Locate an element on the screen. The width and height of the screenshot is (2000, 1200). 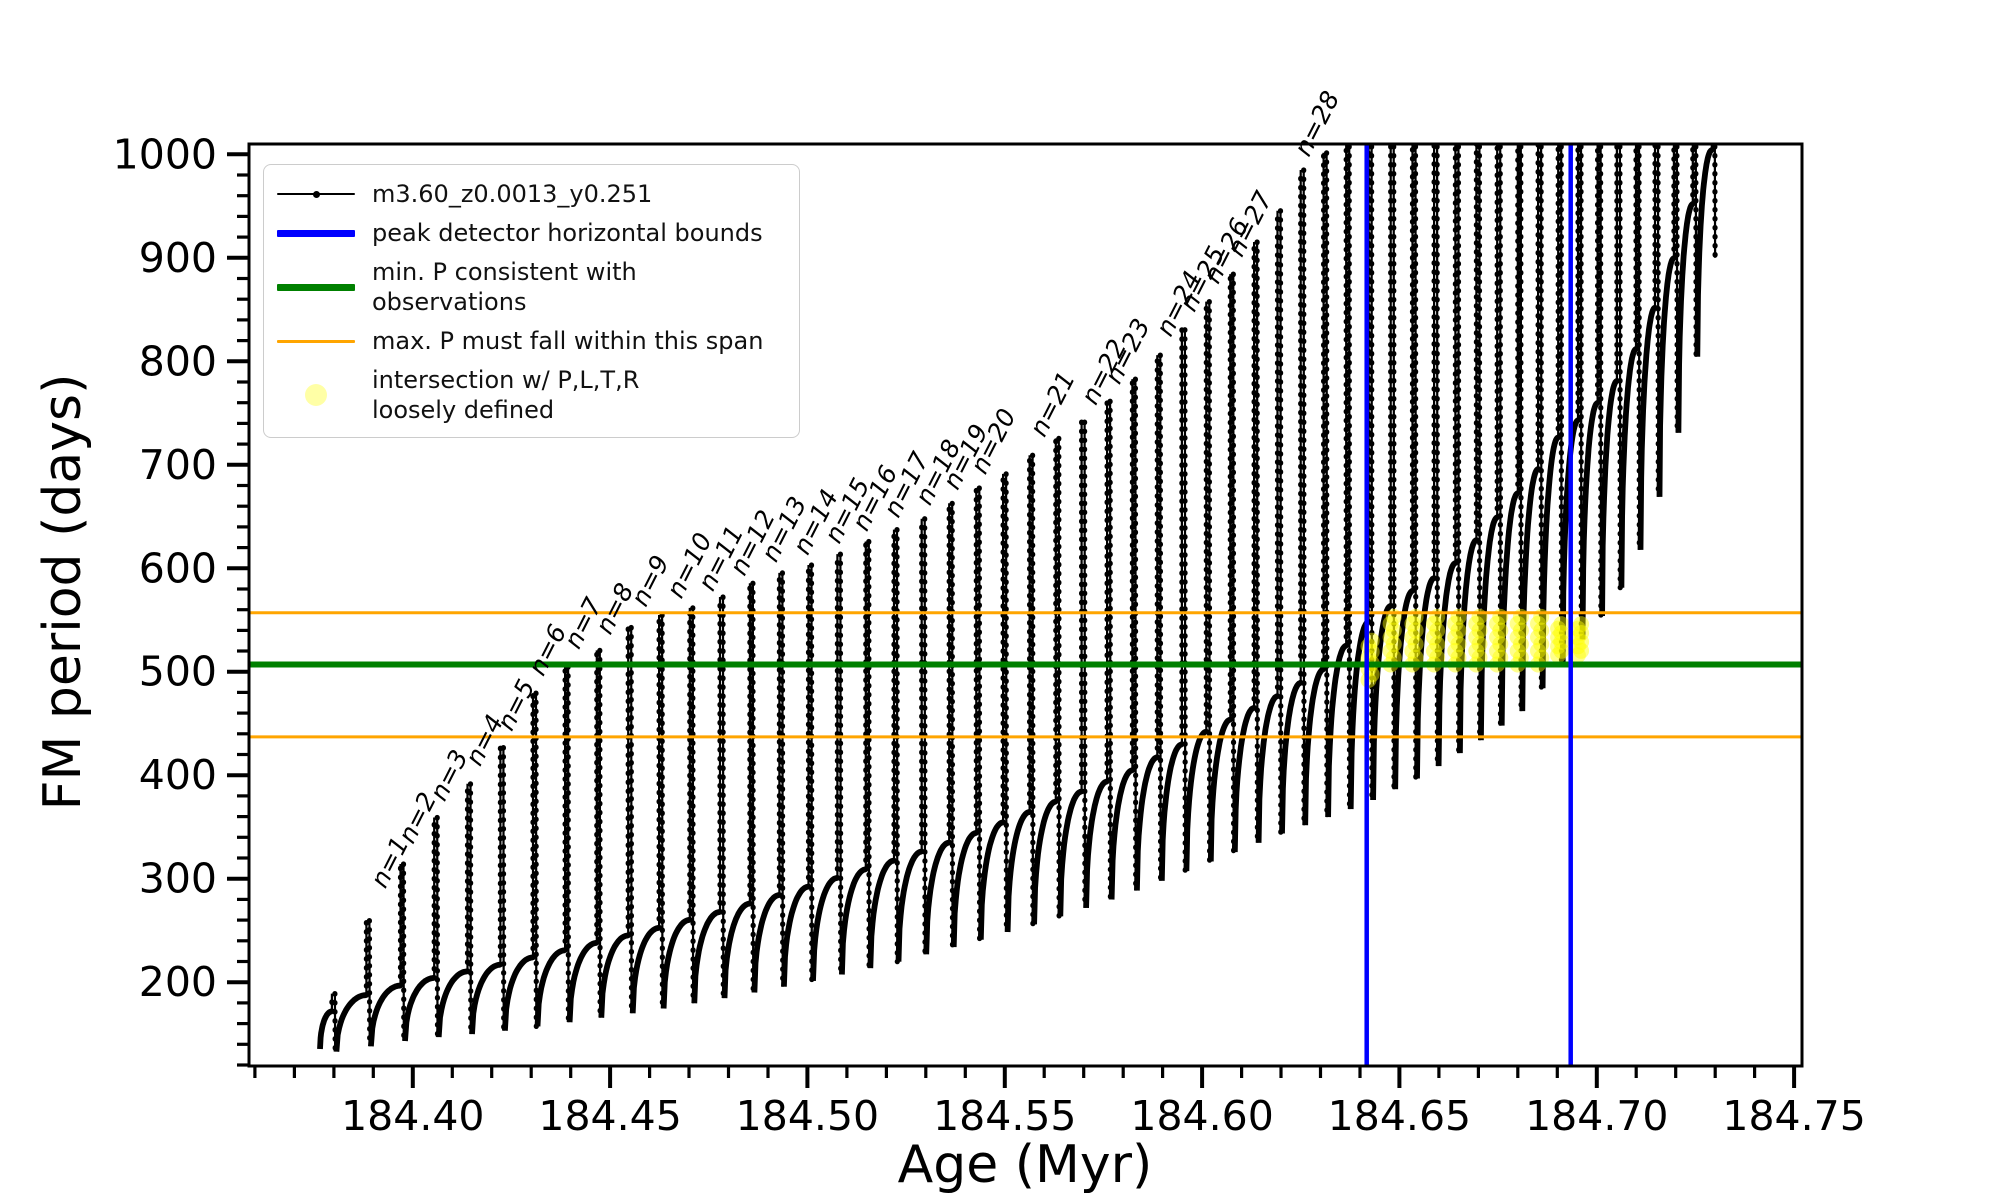
legend-item-peak-bounds: peak detector horizontal bounds is located at coordinates (528, 233).